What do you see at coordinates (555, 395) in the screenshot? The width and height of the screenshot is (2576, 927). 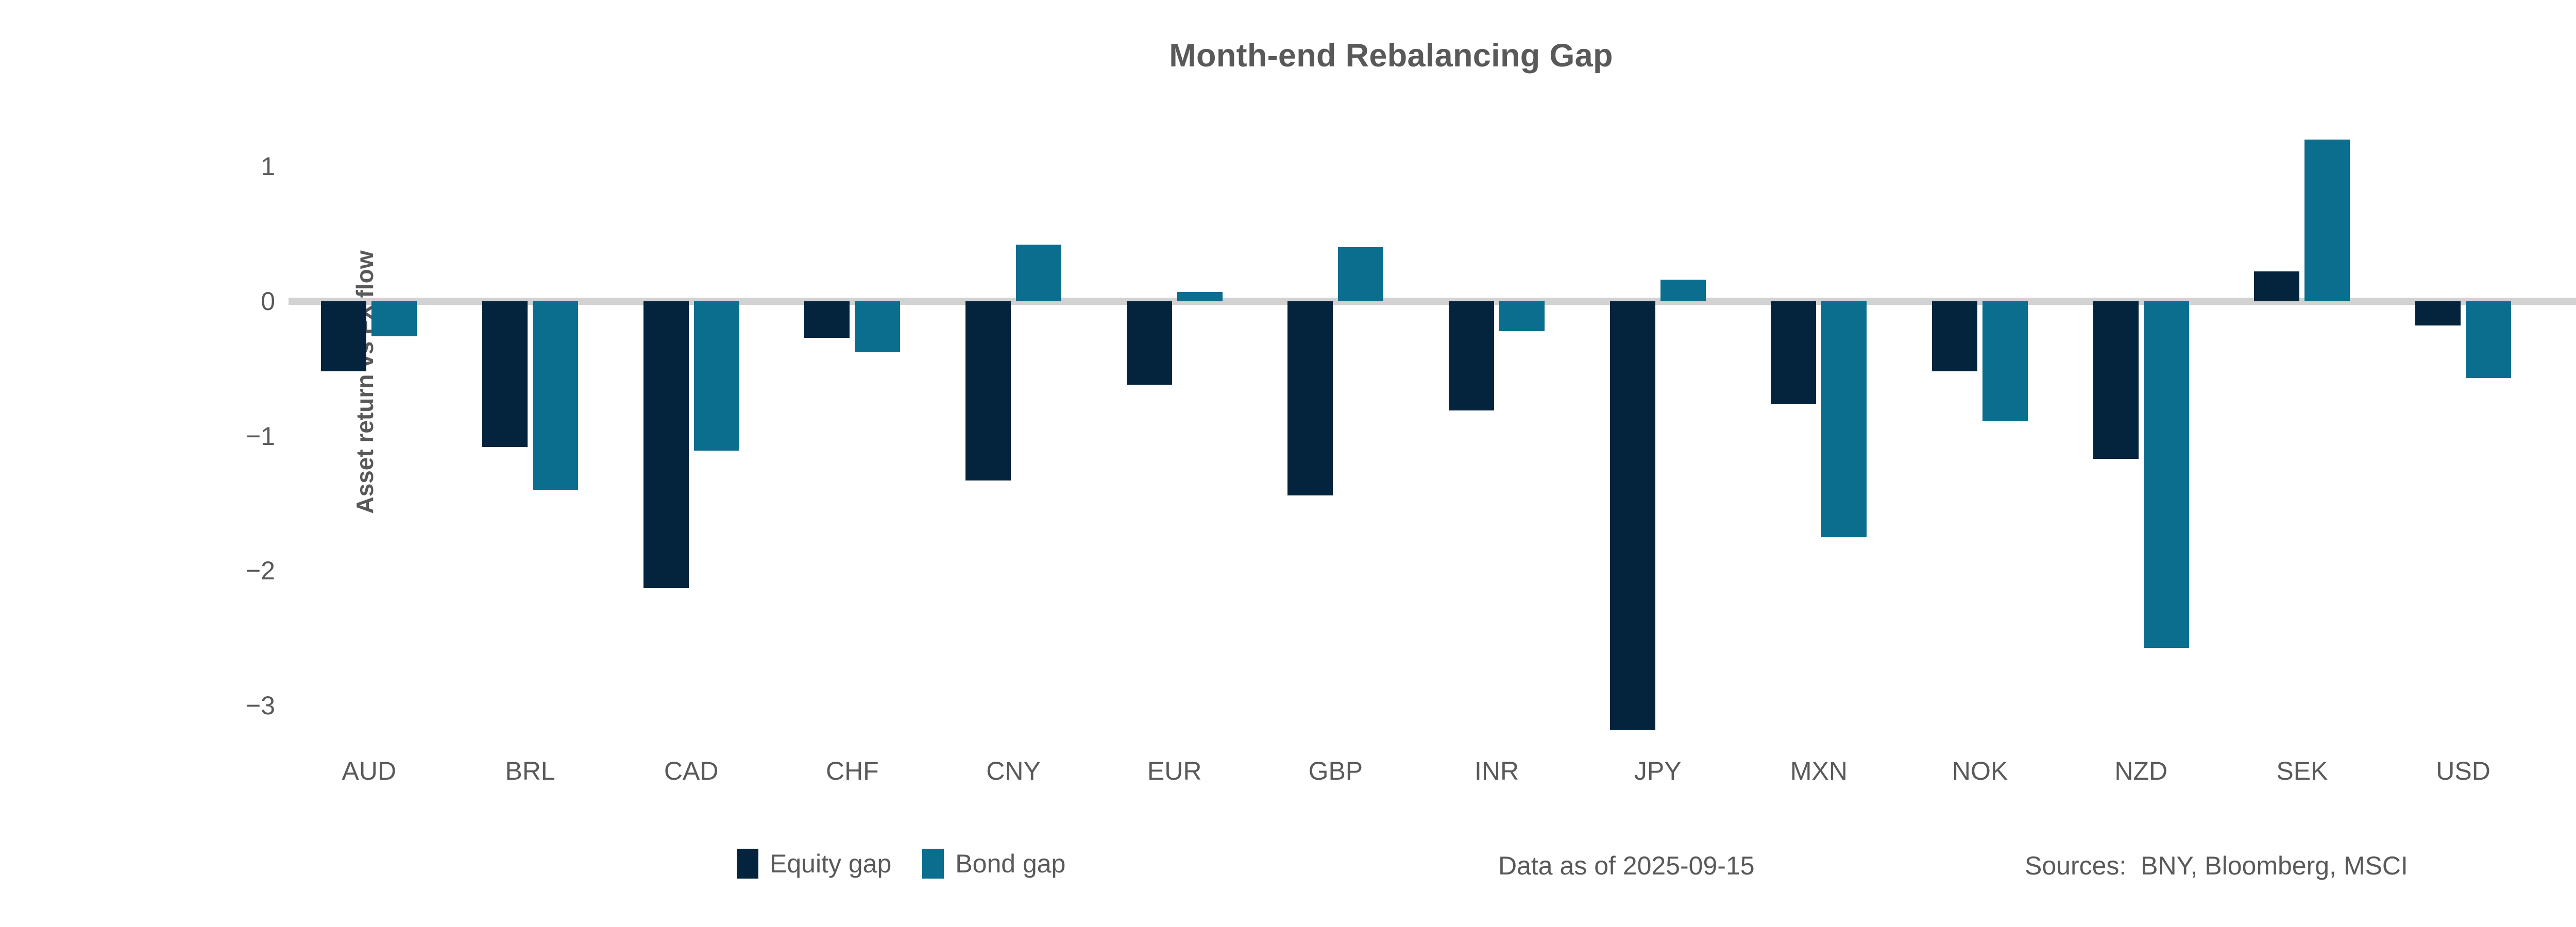 I see `bar-bond-brl` at bounding box center [555, 395].